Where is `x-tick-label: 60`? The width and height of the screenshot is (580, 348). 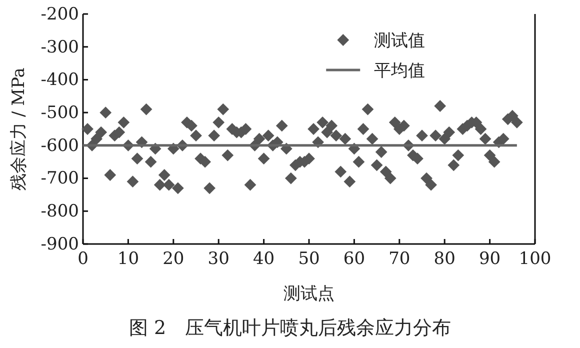 x-tick-label: 60 is located at coordinates (354, 259).